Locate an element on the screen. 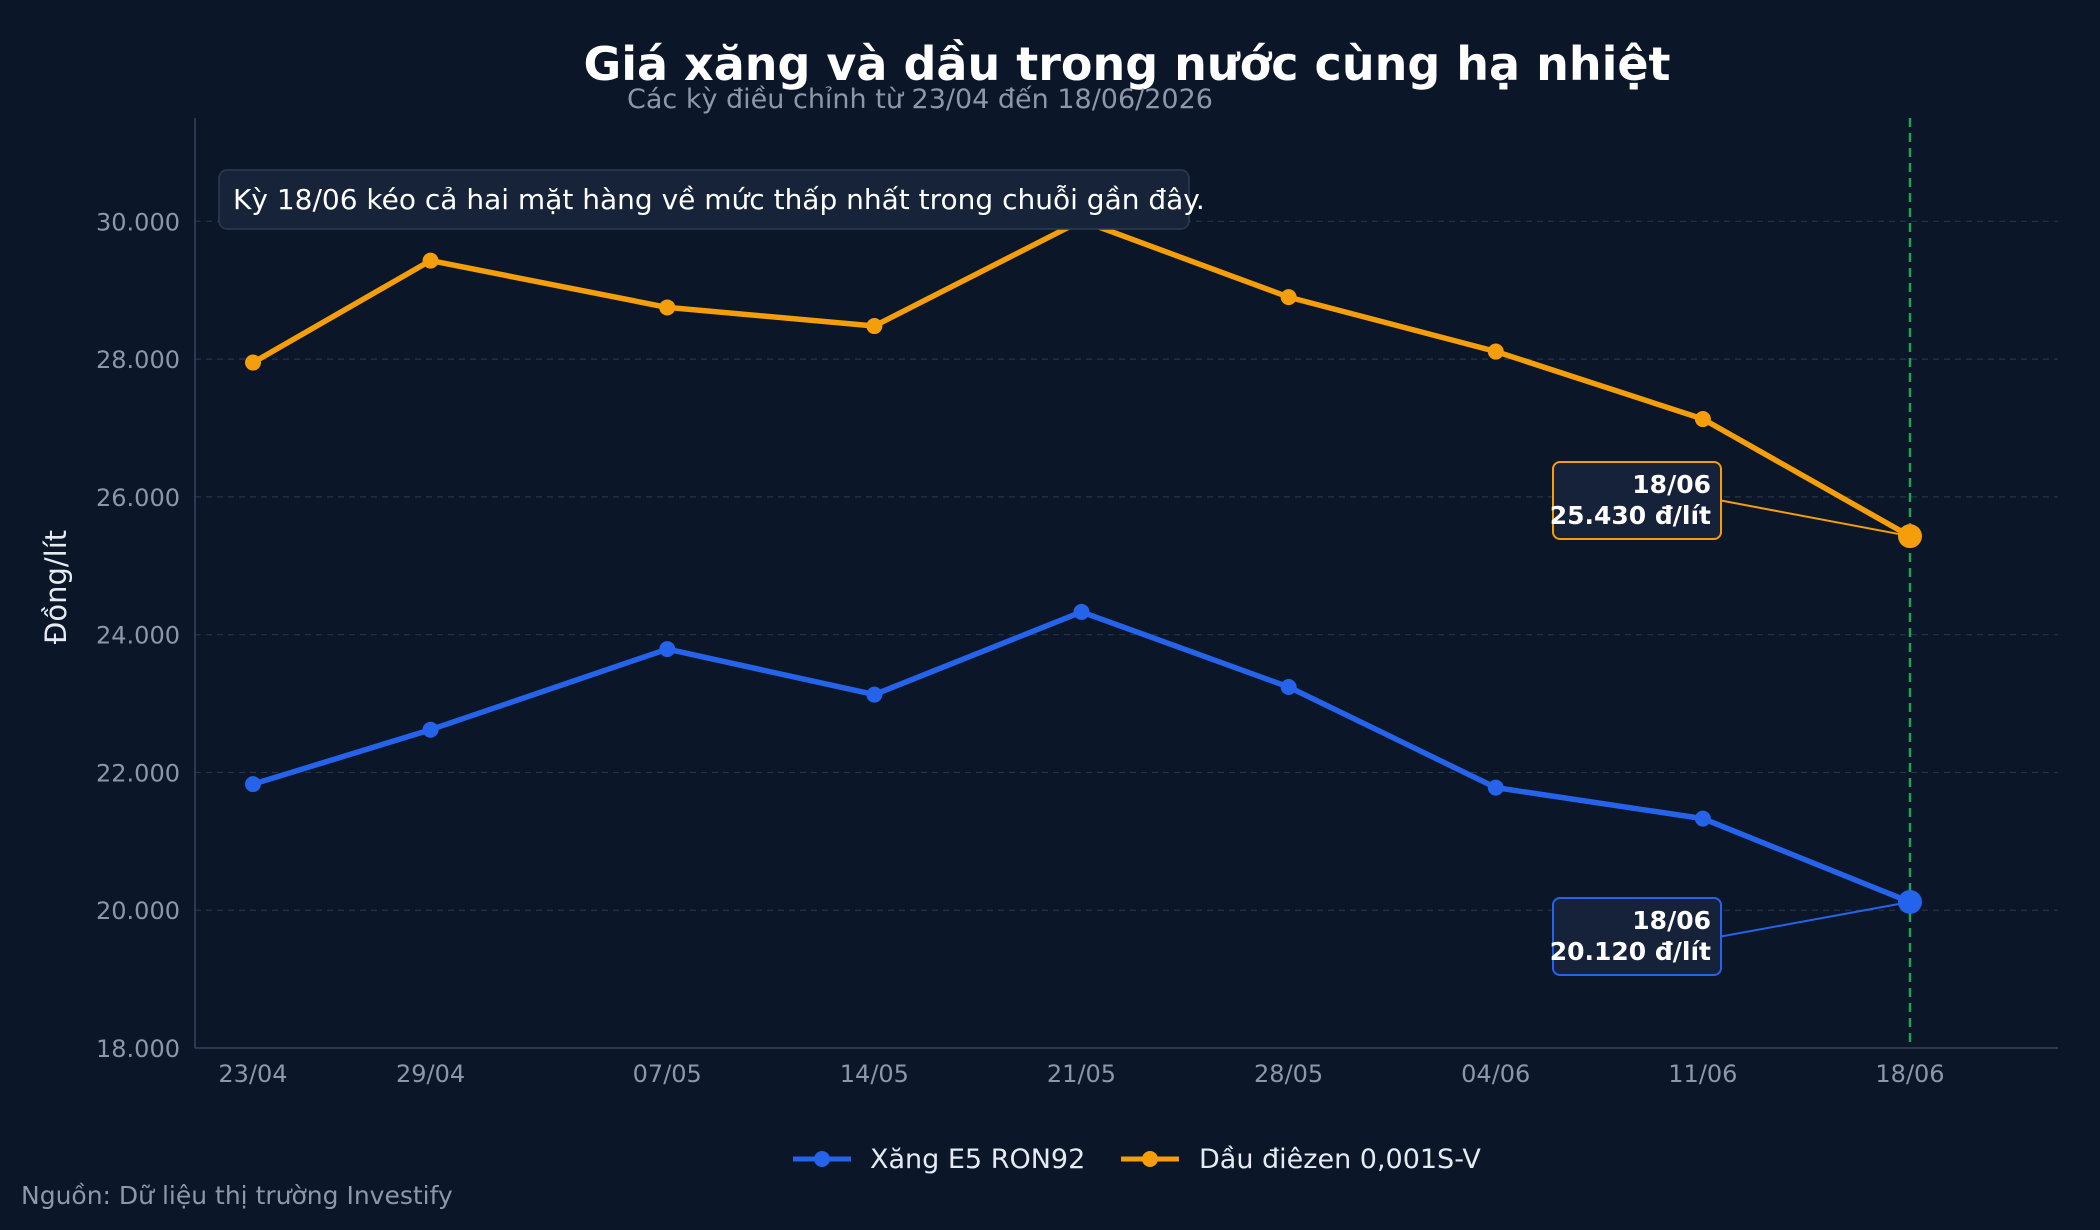  callout-value: 25.430 đ/lít is located at coordinates (1630, 515).